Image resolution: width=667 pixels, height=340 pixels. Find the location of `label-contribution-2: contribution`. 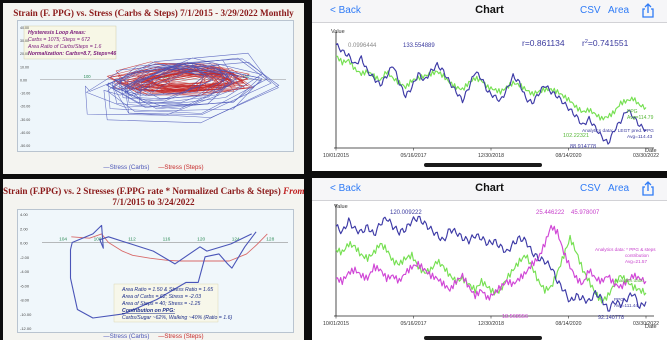

label-contribution-2: contribution is located at coordinates (637, 255).